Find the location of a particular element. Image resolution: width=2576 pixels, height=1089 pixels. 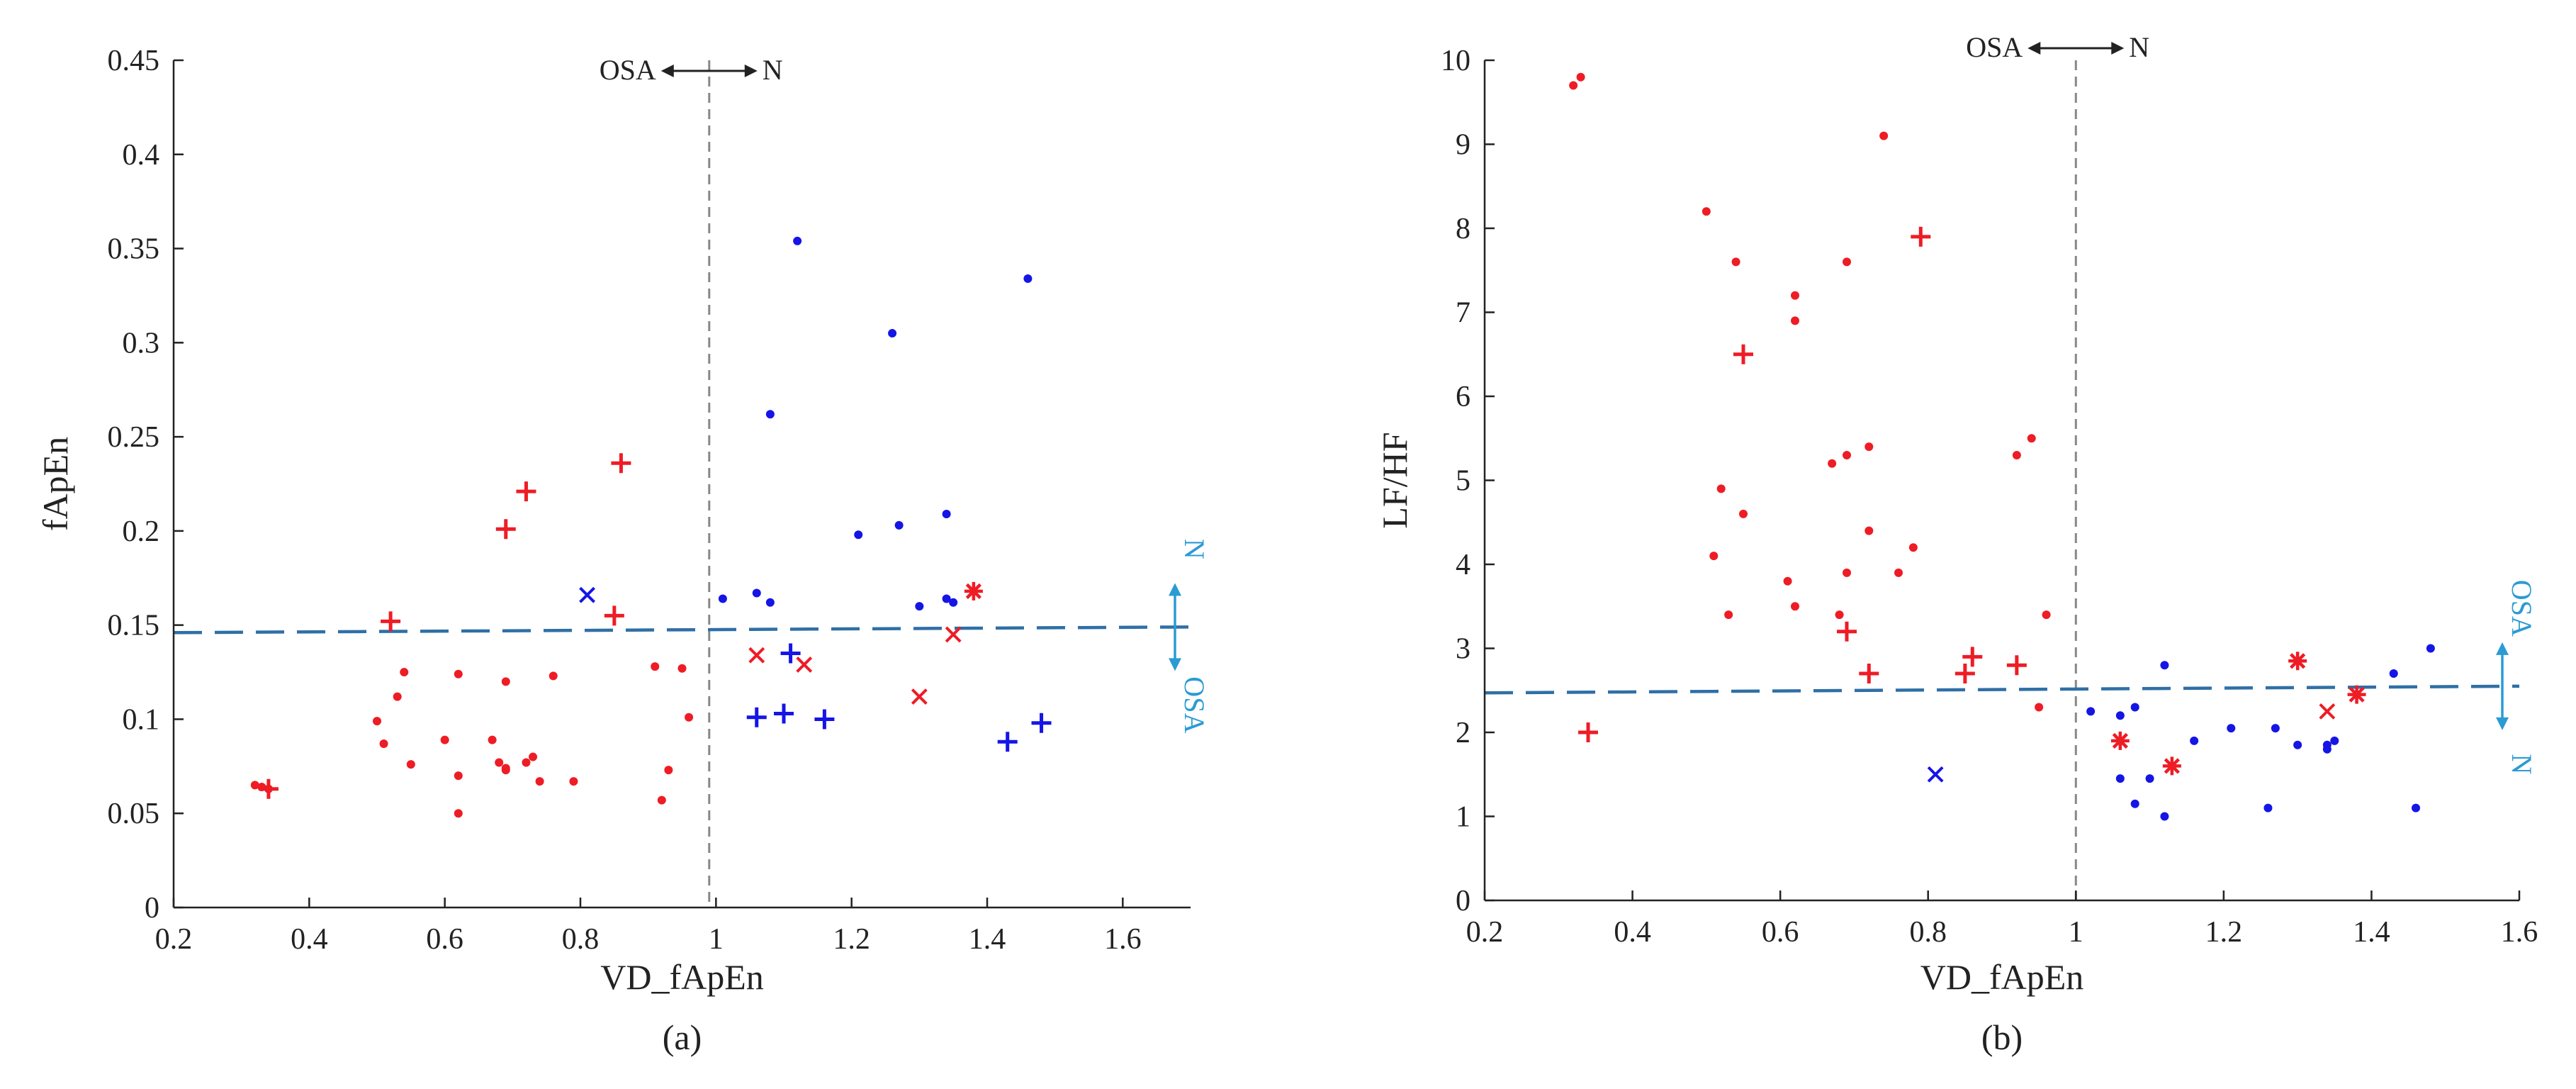

y-tick-label-a: 0.1 is located at coordinates (141, 719).